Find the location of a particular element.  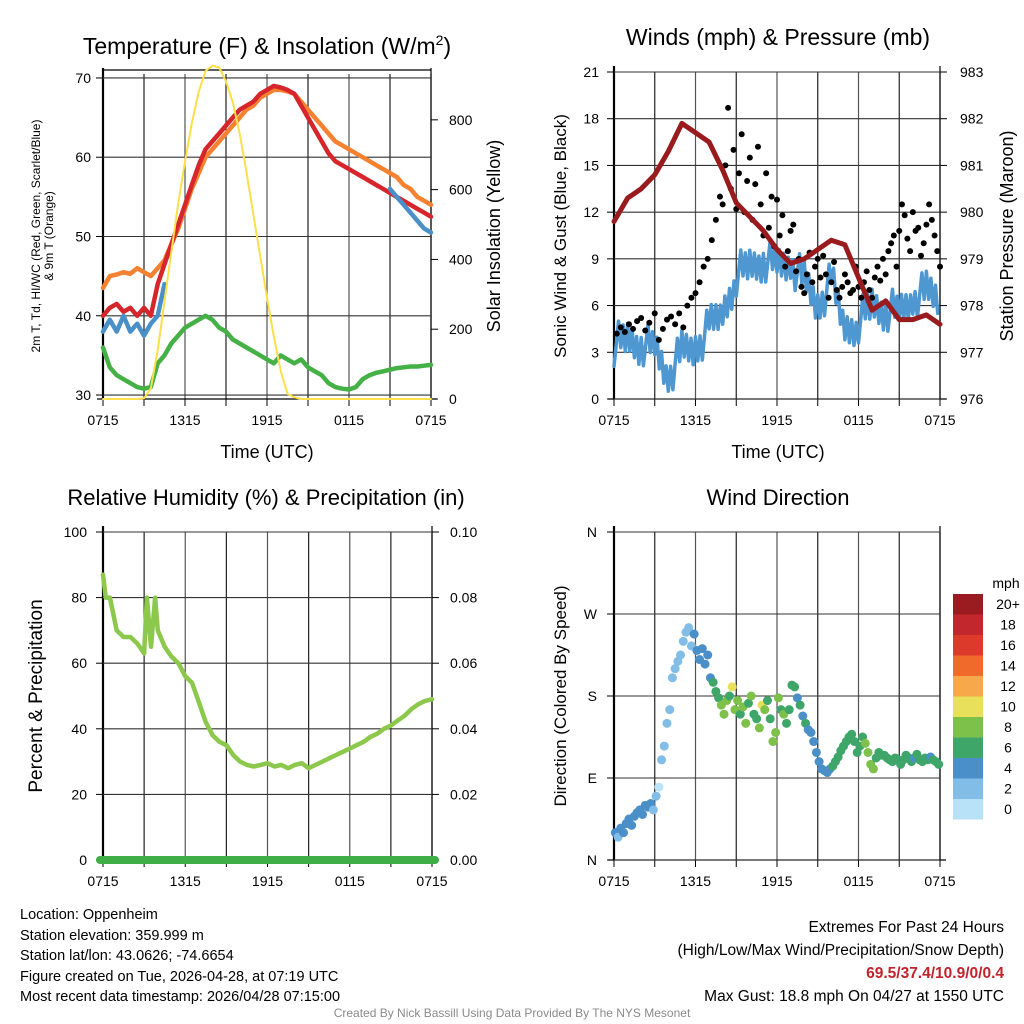

temperature-y-tick-label: 40 is located at coordinates (83, 316).